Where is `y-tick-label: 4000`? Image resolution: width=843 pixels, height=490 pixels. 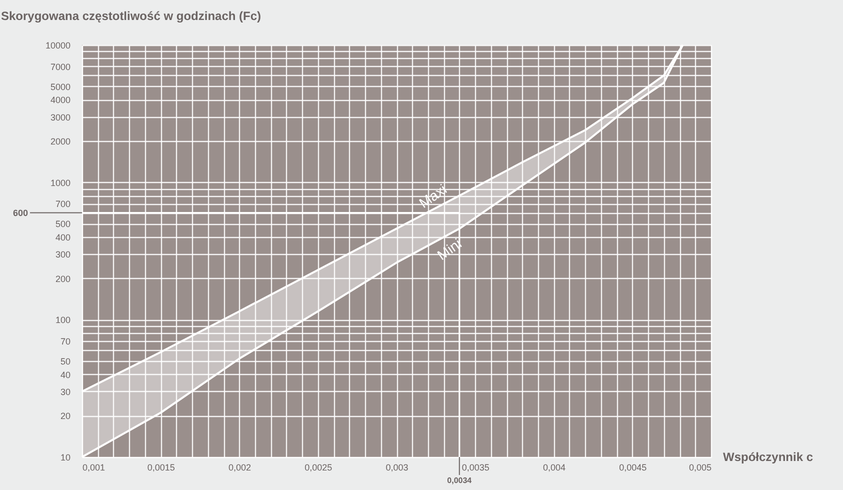 y-tick-label: 4000 is located at coordinates (60, 100).